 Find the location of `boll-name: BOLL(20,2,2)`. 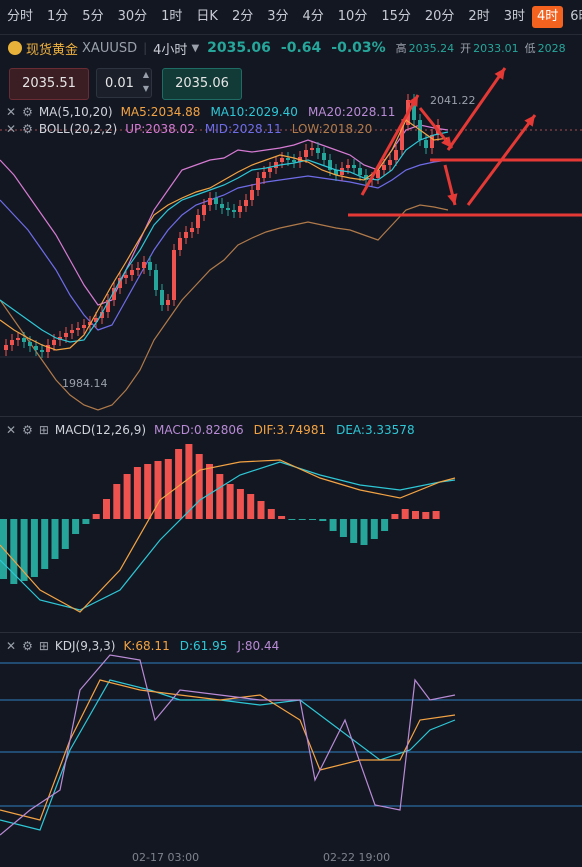

boll-name: BOLL(20,2,2) is located at coordinates (78, 129).